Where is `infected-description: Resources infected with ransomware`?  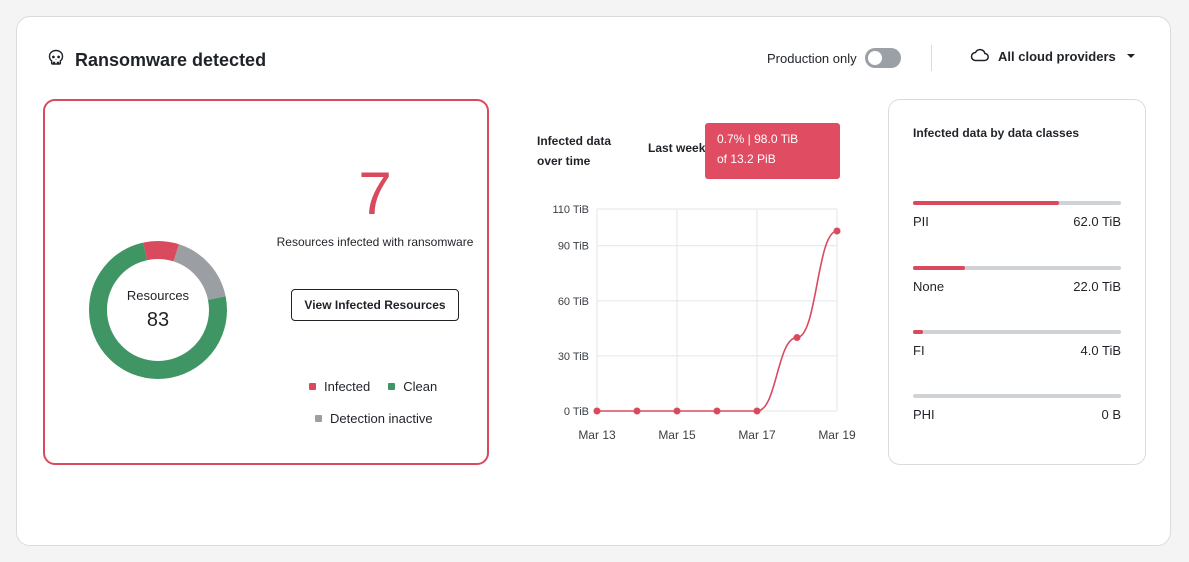 infected-description: Resources infected with ransomware is located at coordinates (375, 242).